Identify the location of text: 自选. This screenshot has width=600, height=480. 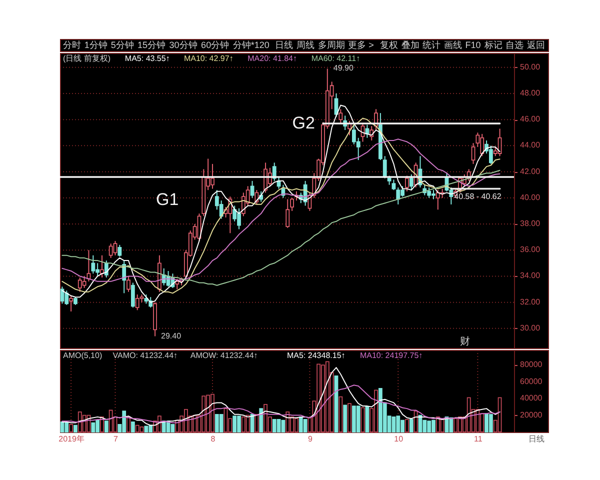
(515, 45).